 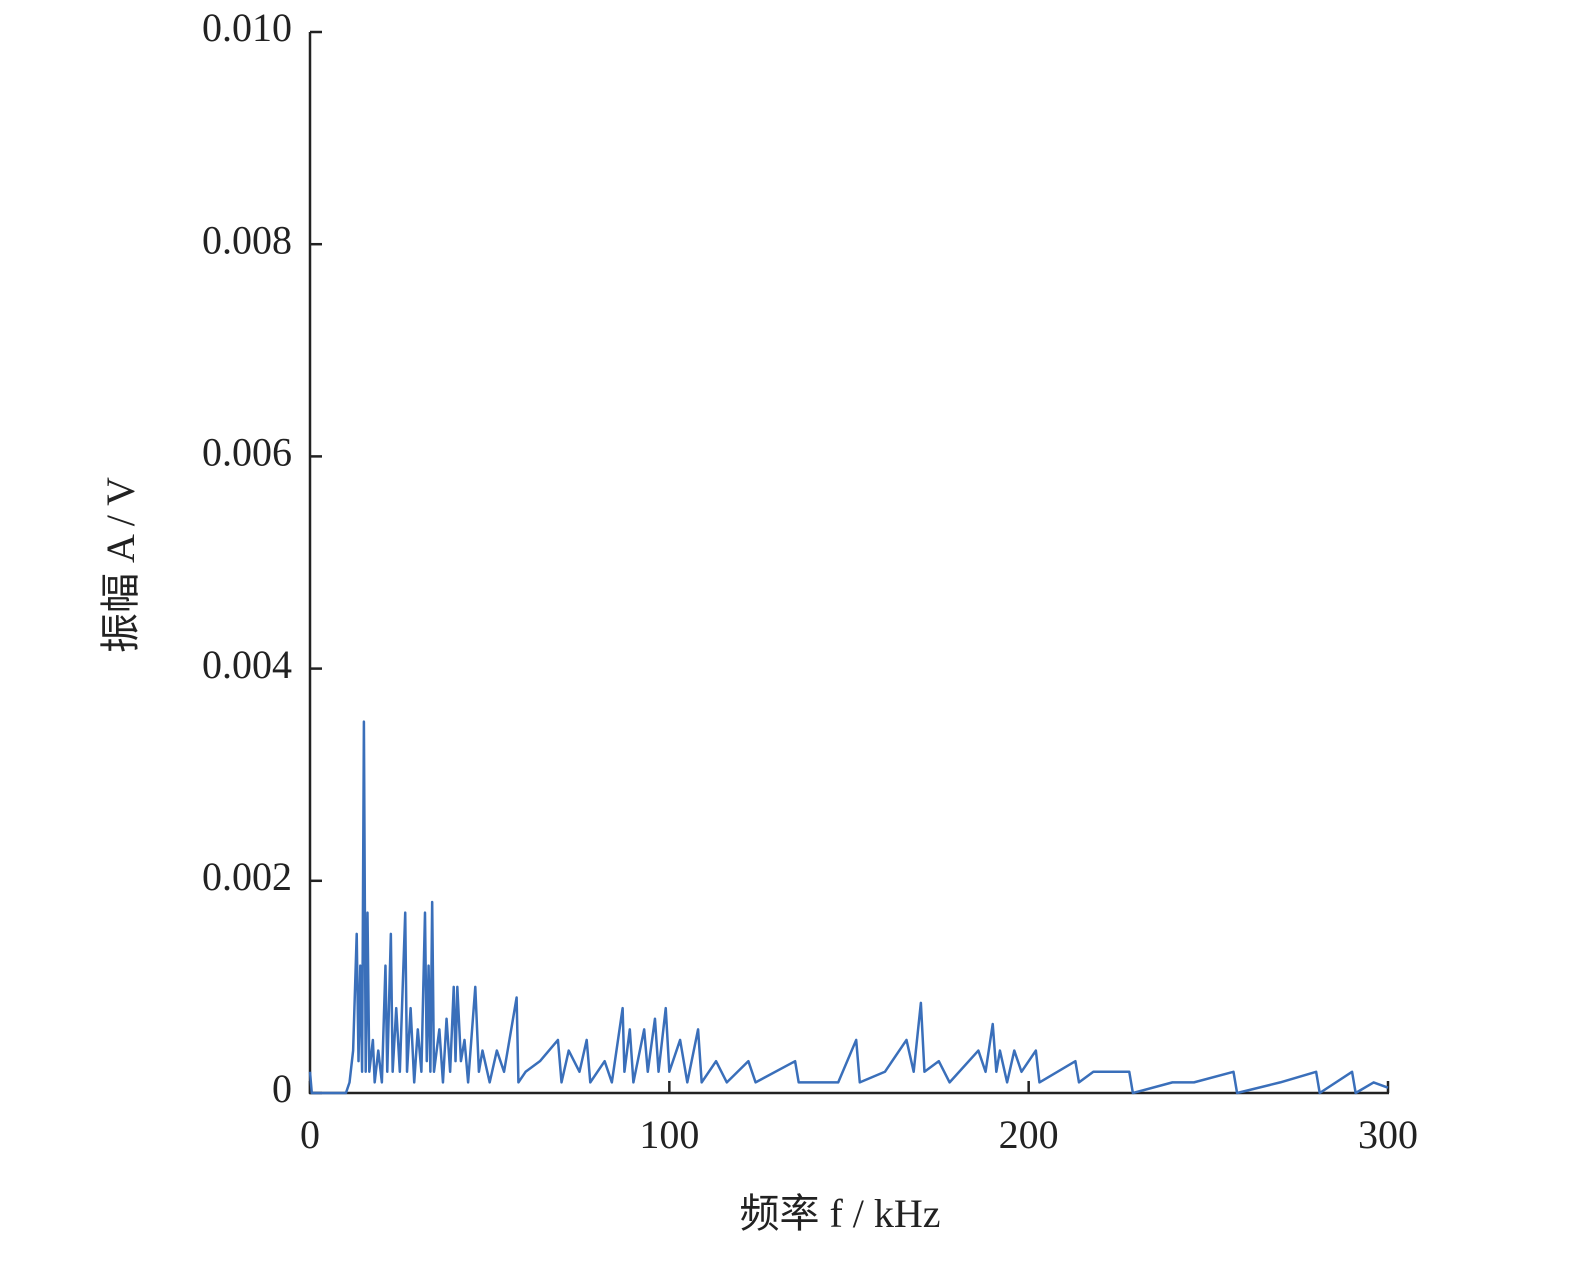 What do you see at coordinates (1388, 1134) in the screenshot?
I see `x-tick-label: 300` at bounding box center [1388, 1134].